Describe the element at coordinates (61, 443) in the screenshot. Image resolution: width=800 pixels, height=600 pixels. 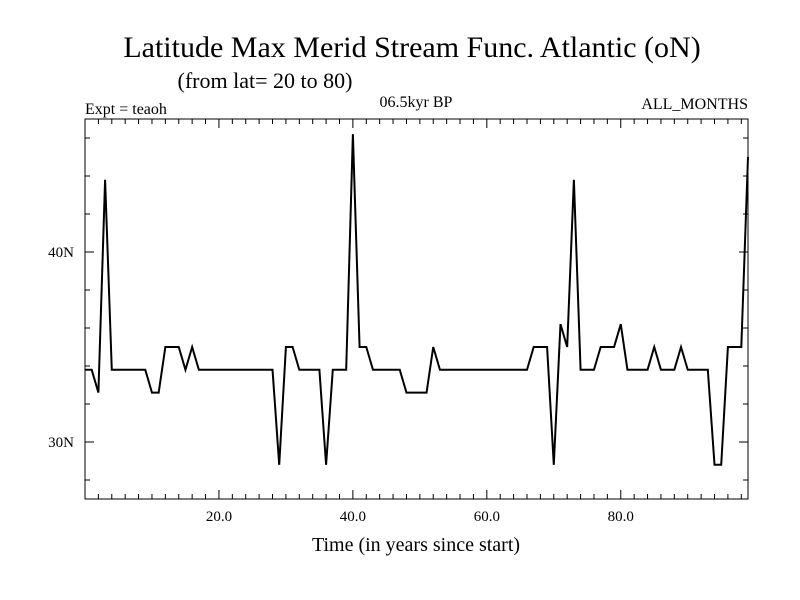
I see `y-tick-label: 30N` at that location.